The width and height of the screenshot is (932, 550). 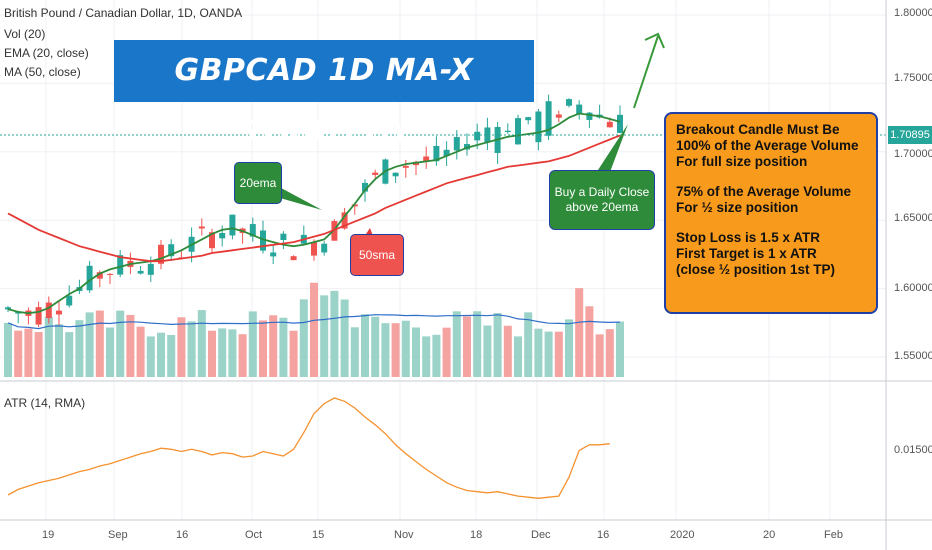 I want to click on price-tick: 1.65000, so click(x=913, y=218).